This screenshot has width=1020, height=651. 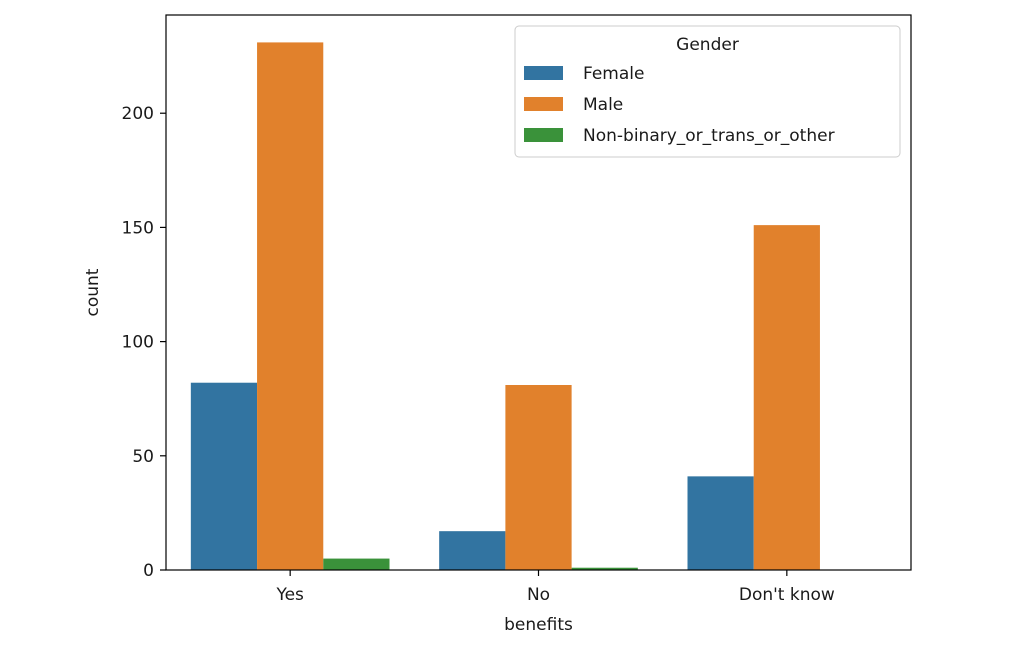 I want to click on x-axis-label: benefits, so click(x=538, y=625).